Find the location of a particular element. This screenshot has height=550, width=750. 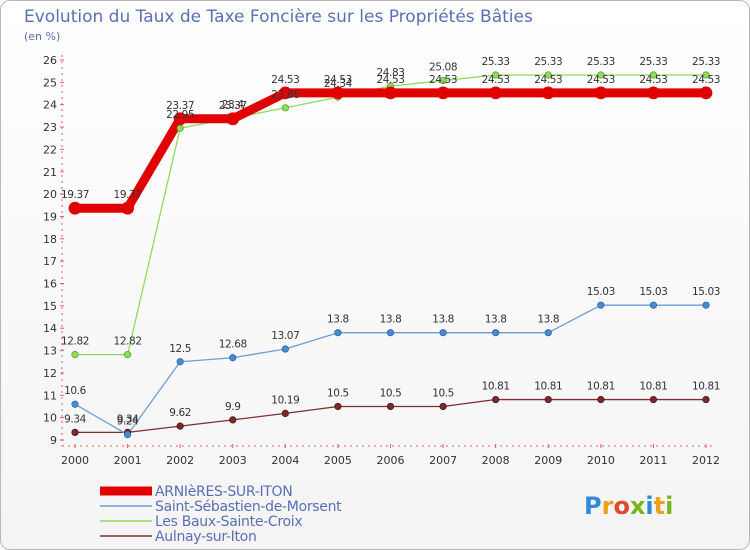

x-tick-label: 2011 is located at coordinates (653, 460).